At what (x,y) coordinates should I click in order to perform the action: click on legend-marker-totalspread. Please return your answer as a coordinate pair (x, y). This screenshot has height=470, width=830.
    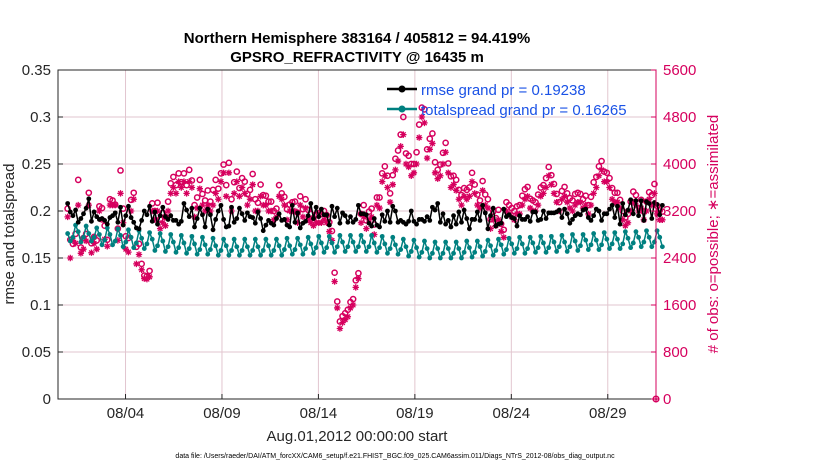
    Looking at the image, I should click on (402, 109).